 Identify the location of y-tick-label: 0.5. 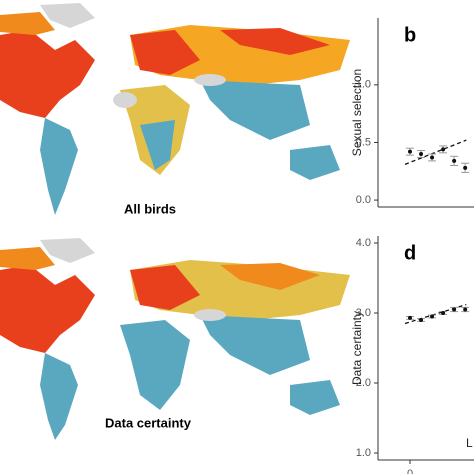
(363, 142).